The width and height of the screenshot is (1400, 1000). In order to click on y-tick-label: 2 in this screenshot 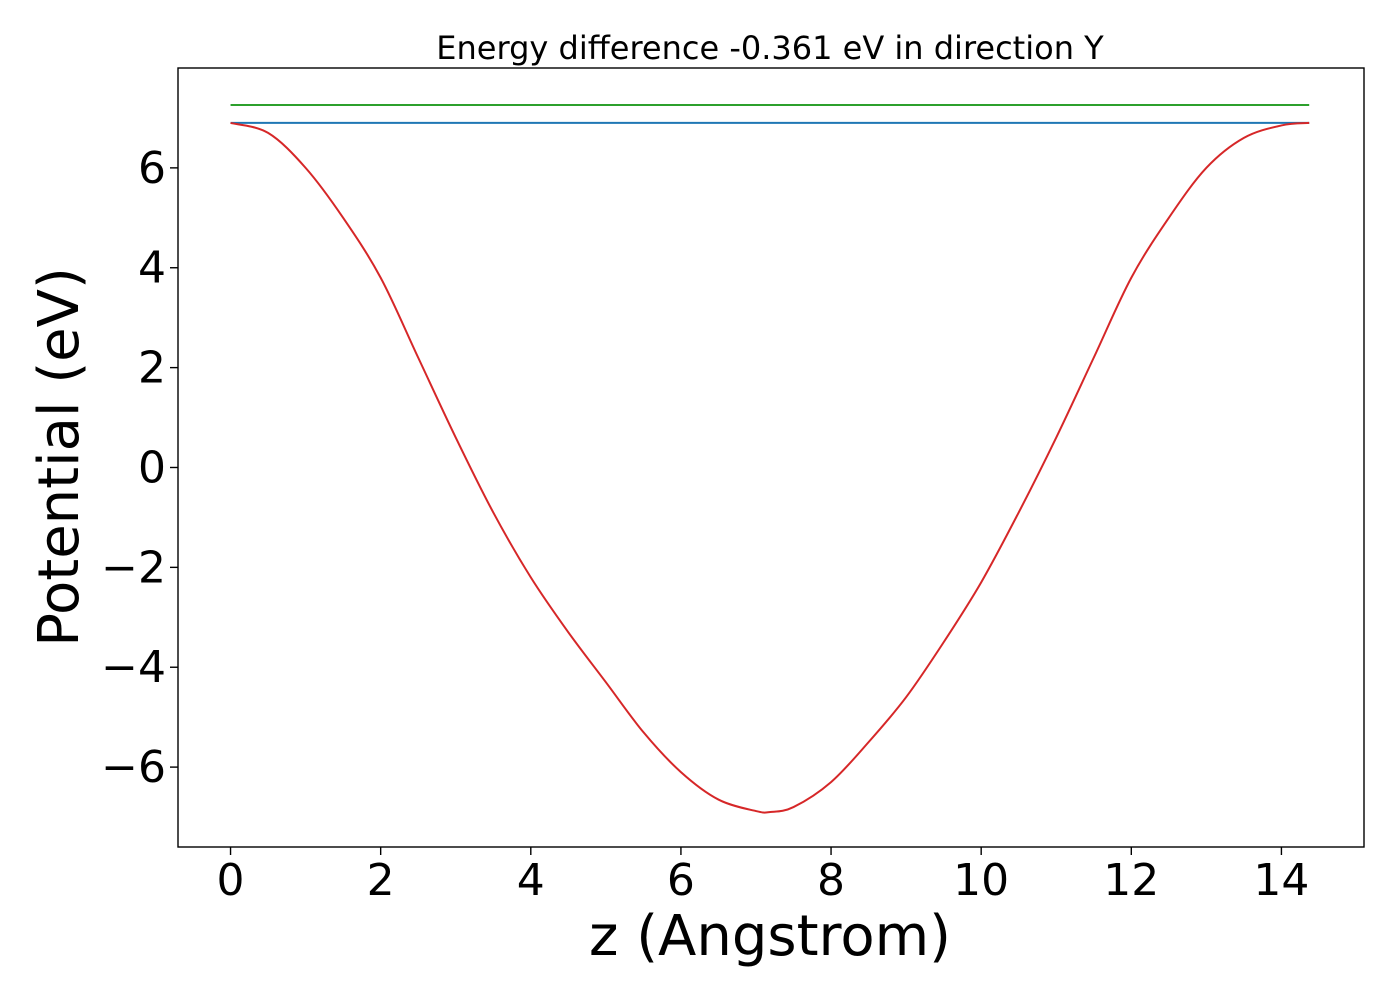, I will do `click(152, 368)`.